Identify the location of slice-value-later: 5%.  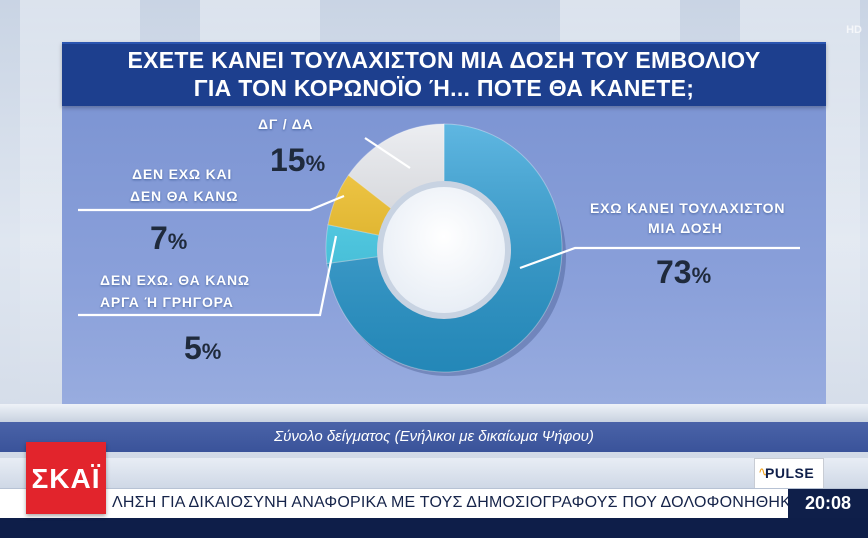
(202, 348).